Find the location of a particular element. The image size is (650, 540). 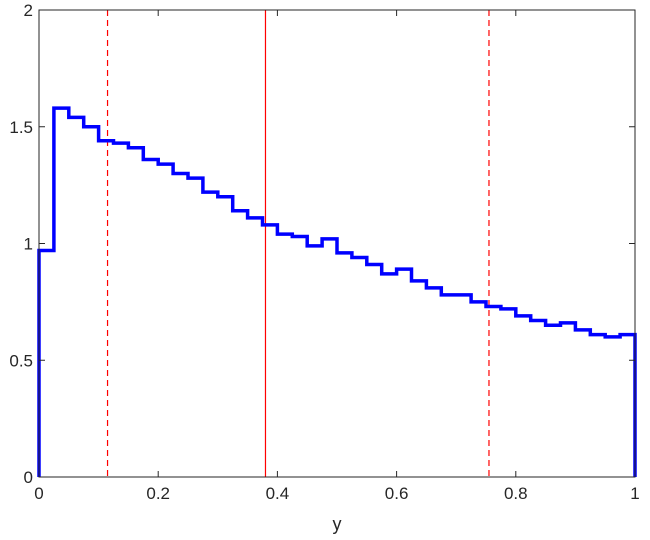

x-tick-label: 0.2 is located at coordinates (158, 493).